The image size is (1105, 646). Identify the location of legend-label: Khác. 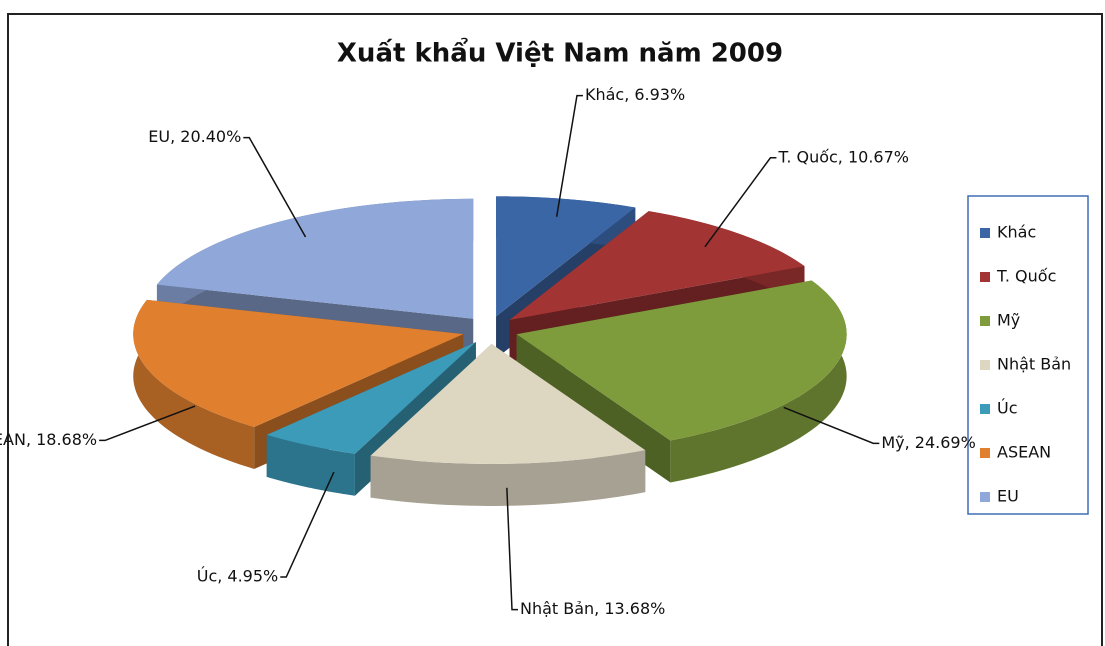
(1016, 232).